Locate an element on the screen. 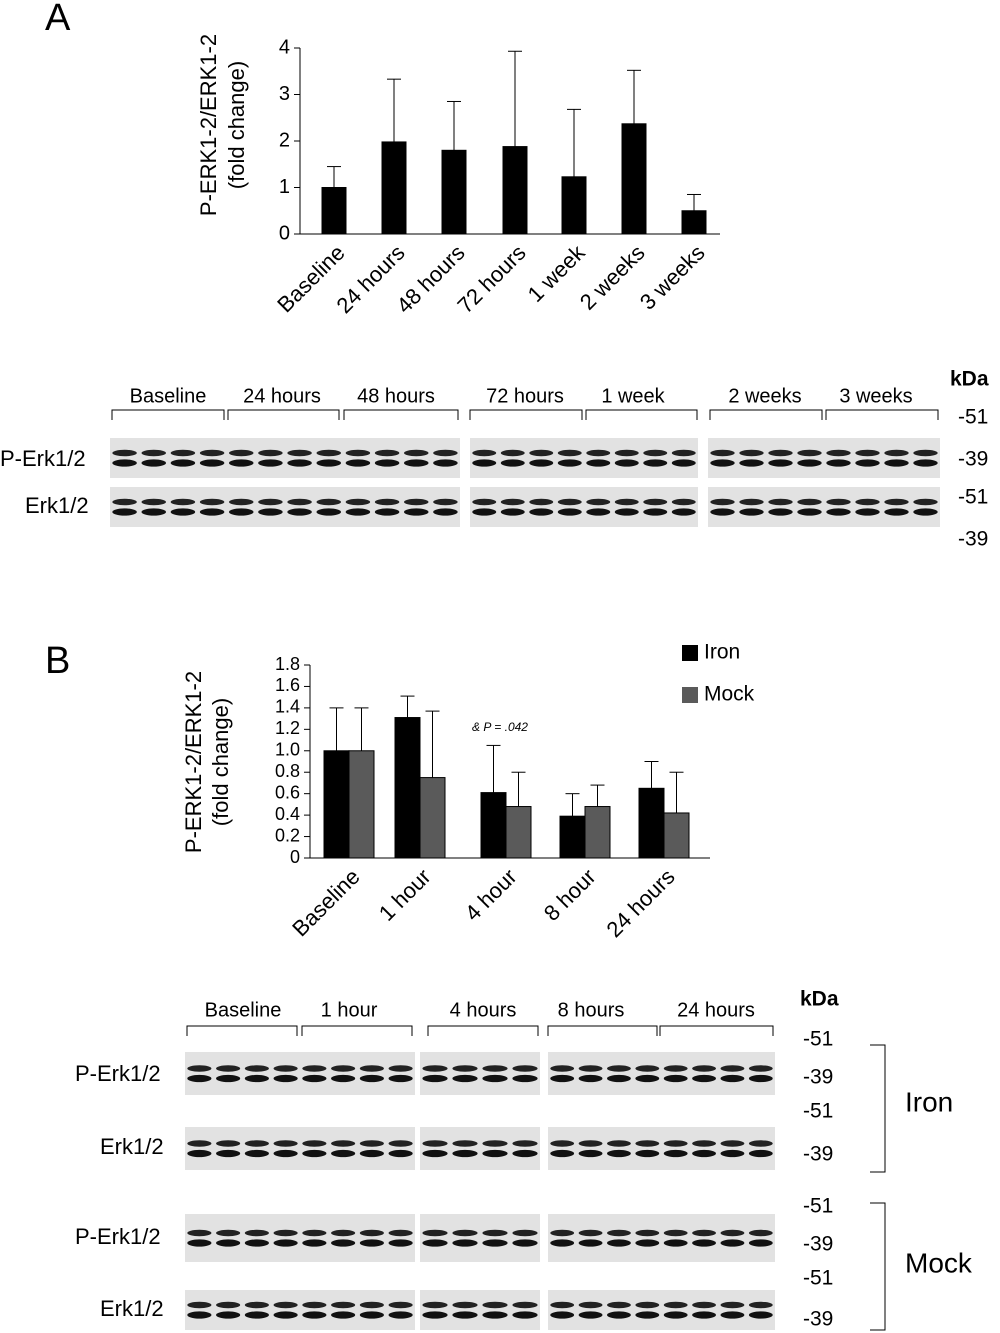 Image resolution: width=1000 pixels, height=1333 pixels. x-tick-label: 8 hour is located at coordinates (570, 895).